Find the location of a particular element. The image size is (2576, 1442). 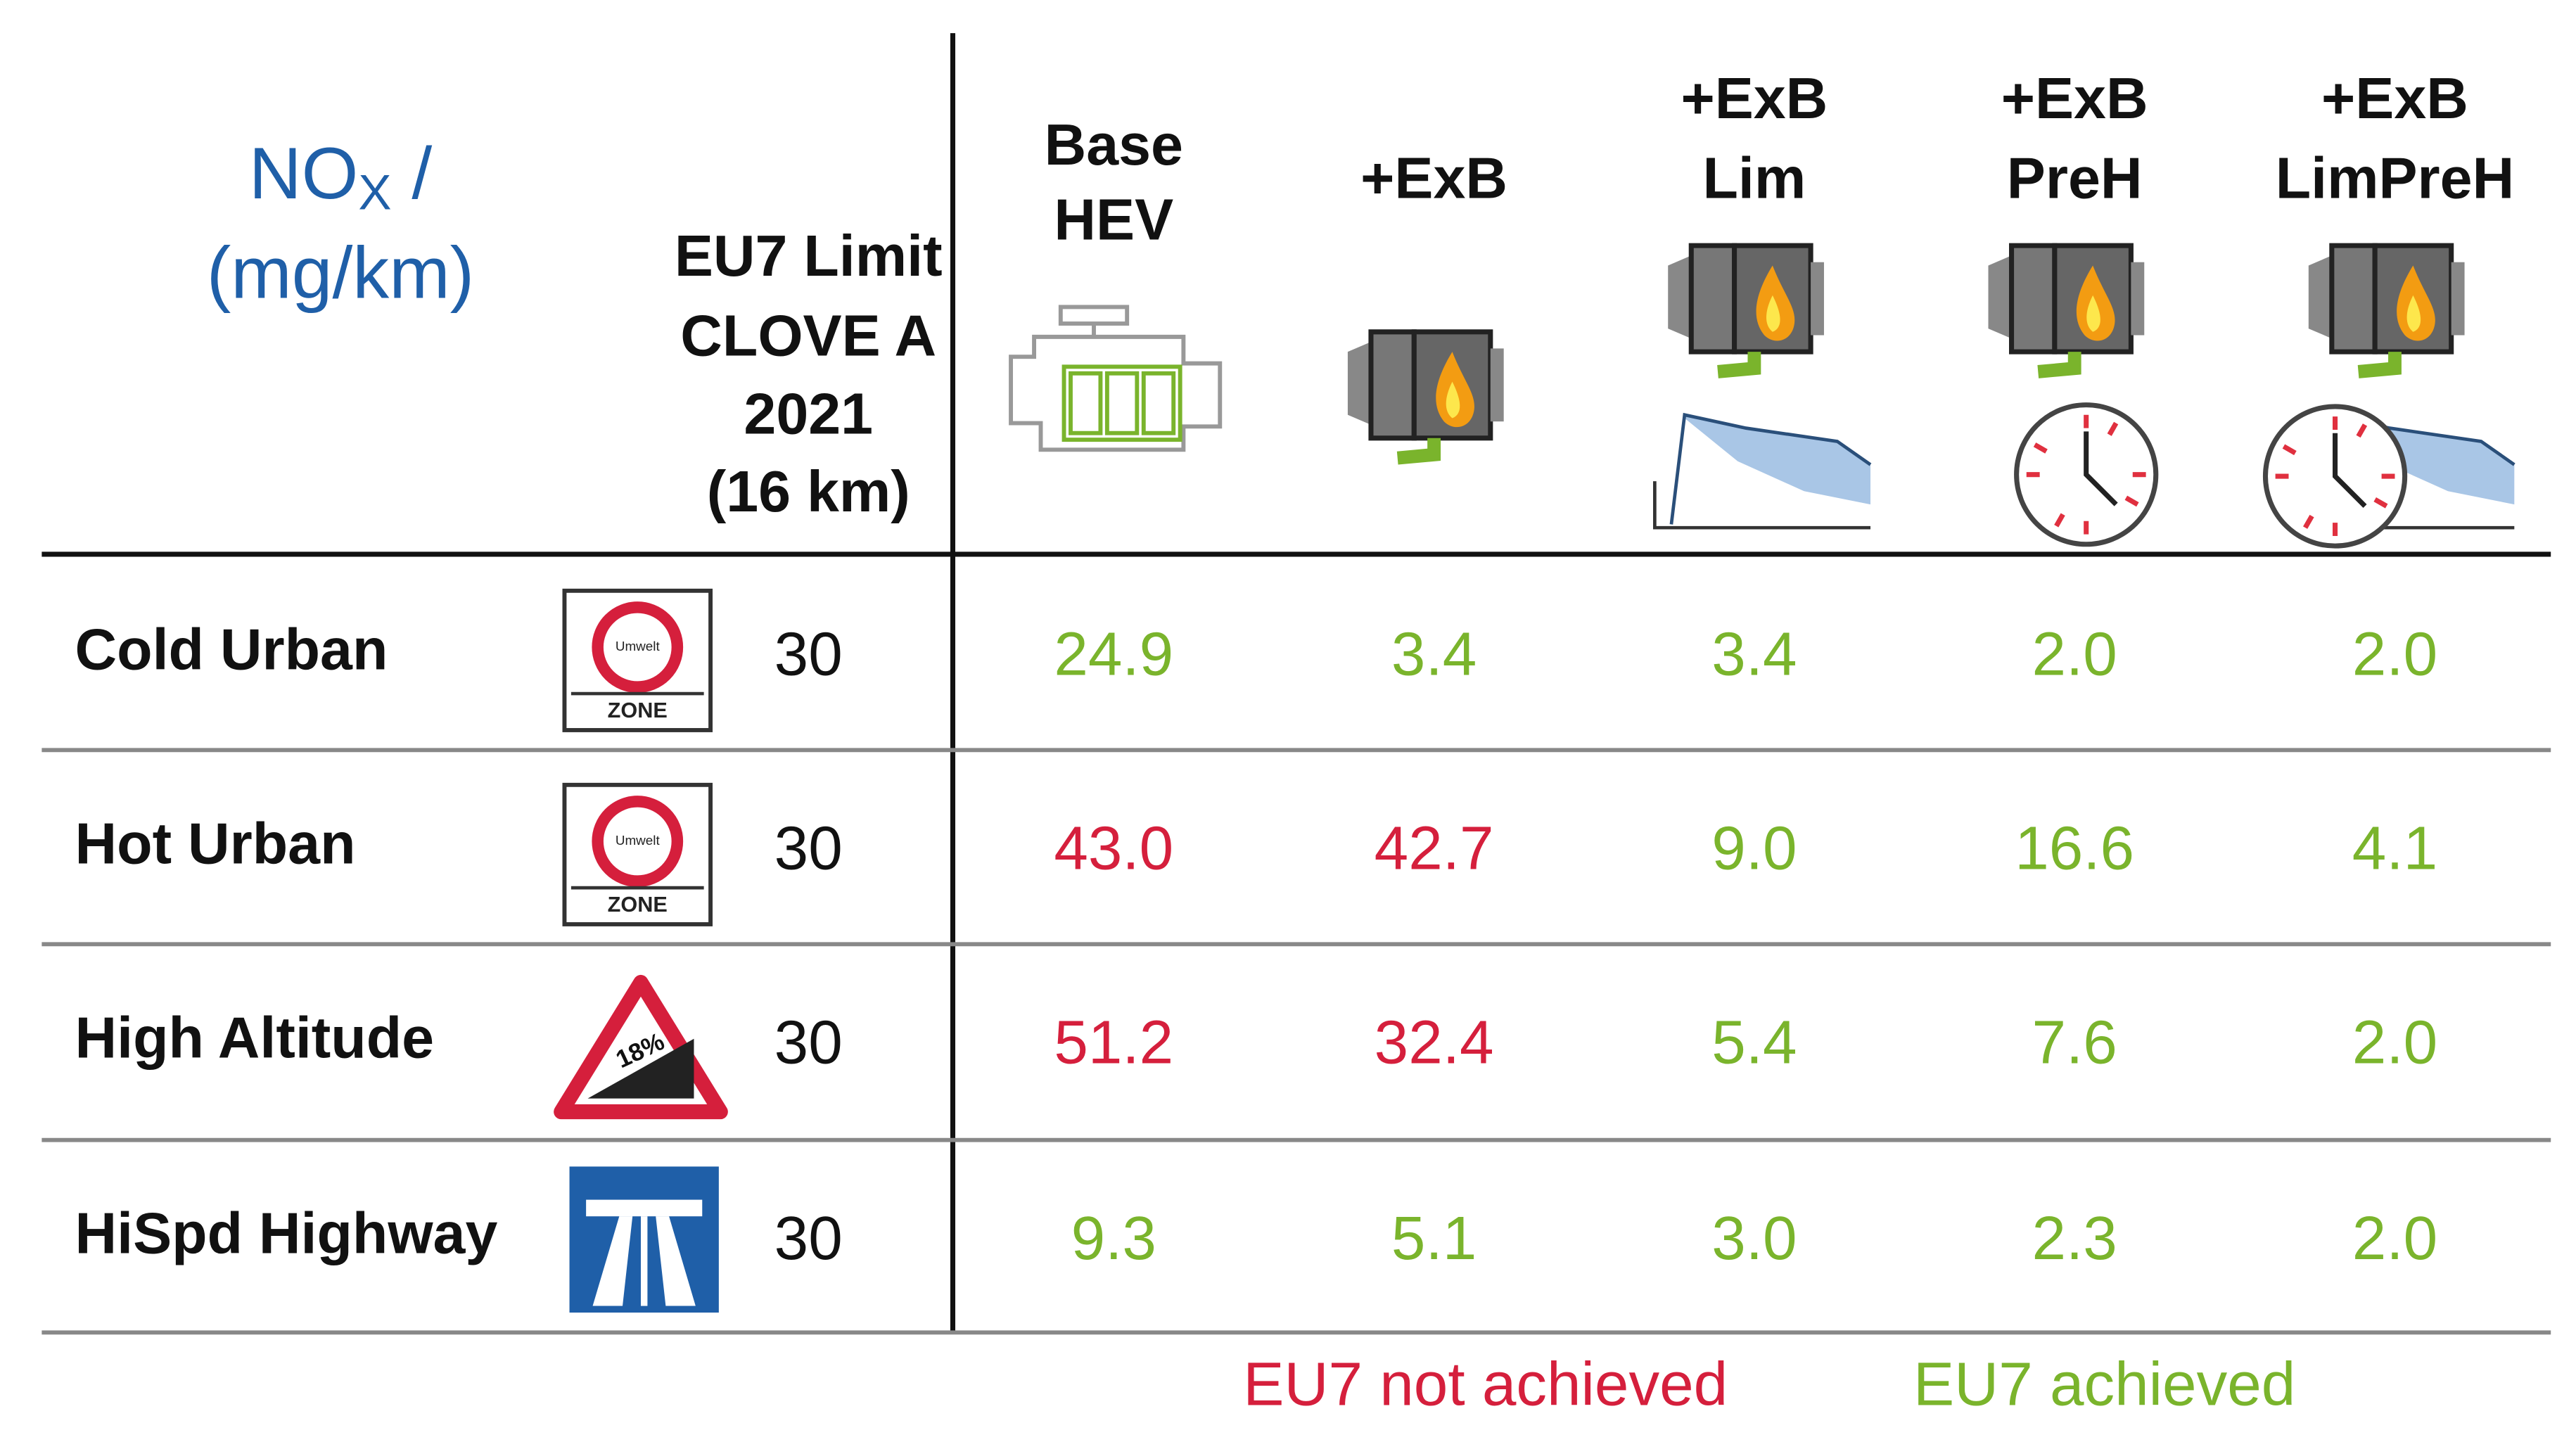

cell-value: 7.6 is located at coordinates (2074, 1043).